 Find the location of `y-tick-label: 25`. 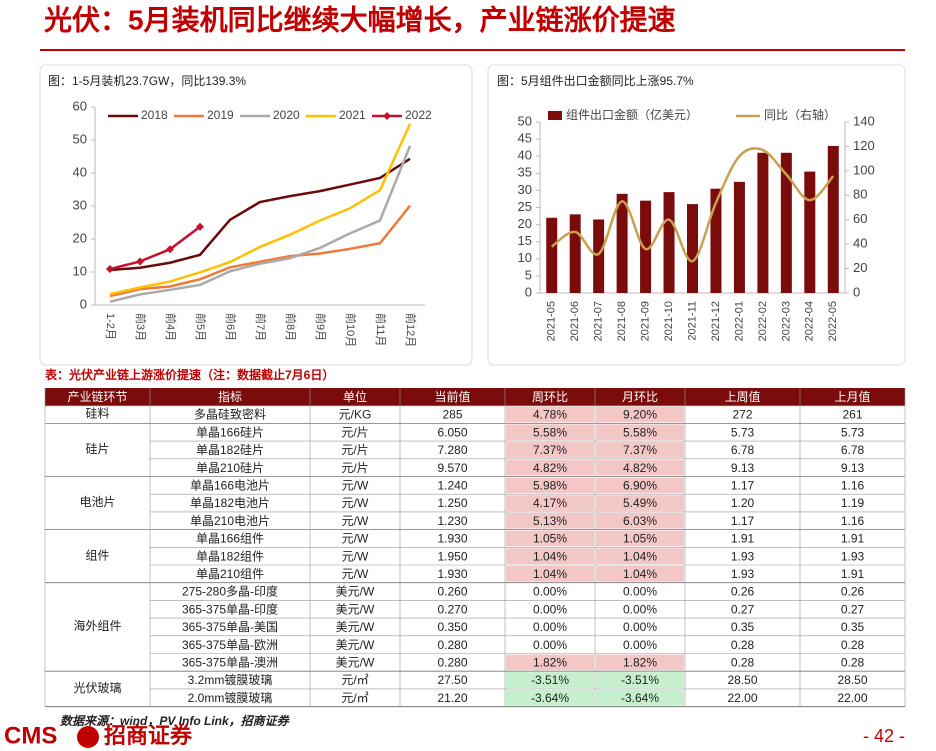

y-tick-label: 25 is located at coordinates (525, 206).